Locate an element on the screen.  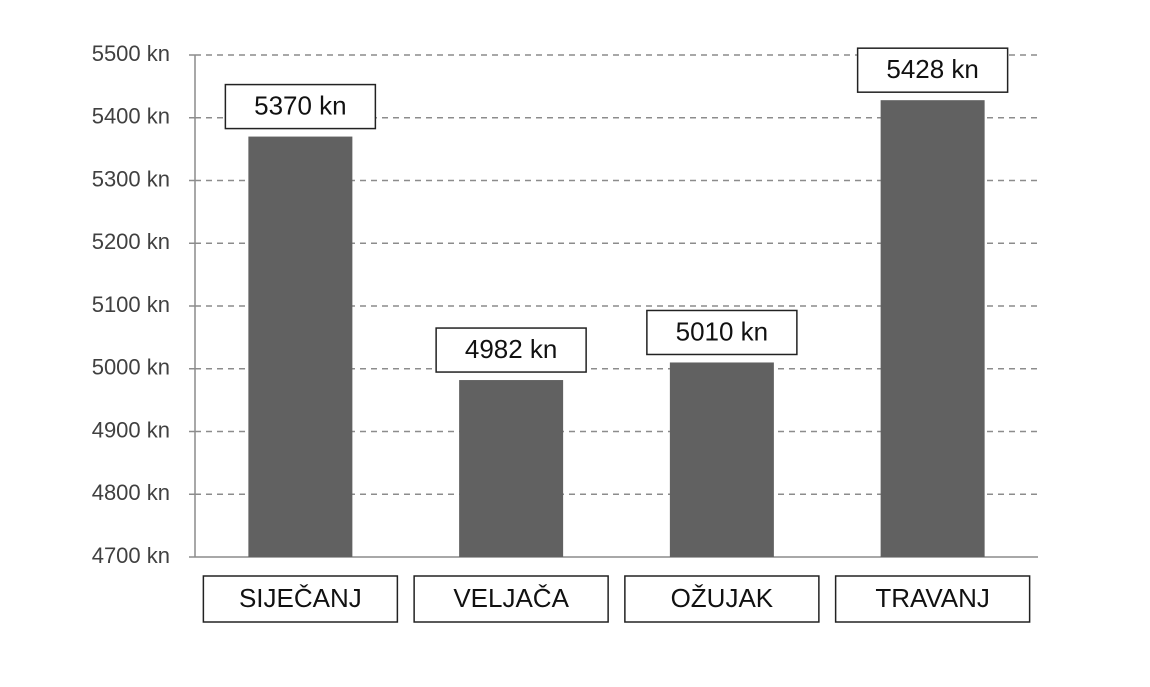
x-tick-label: VELJAČA is located at coordinates (511, 598).